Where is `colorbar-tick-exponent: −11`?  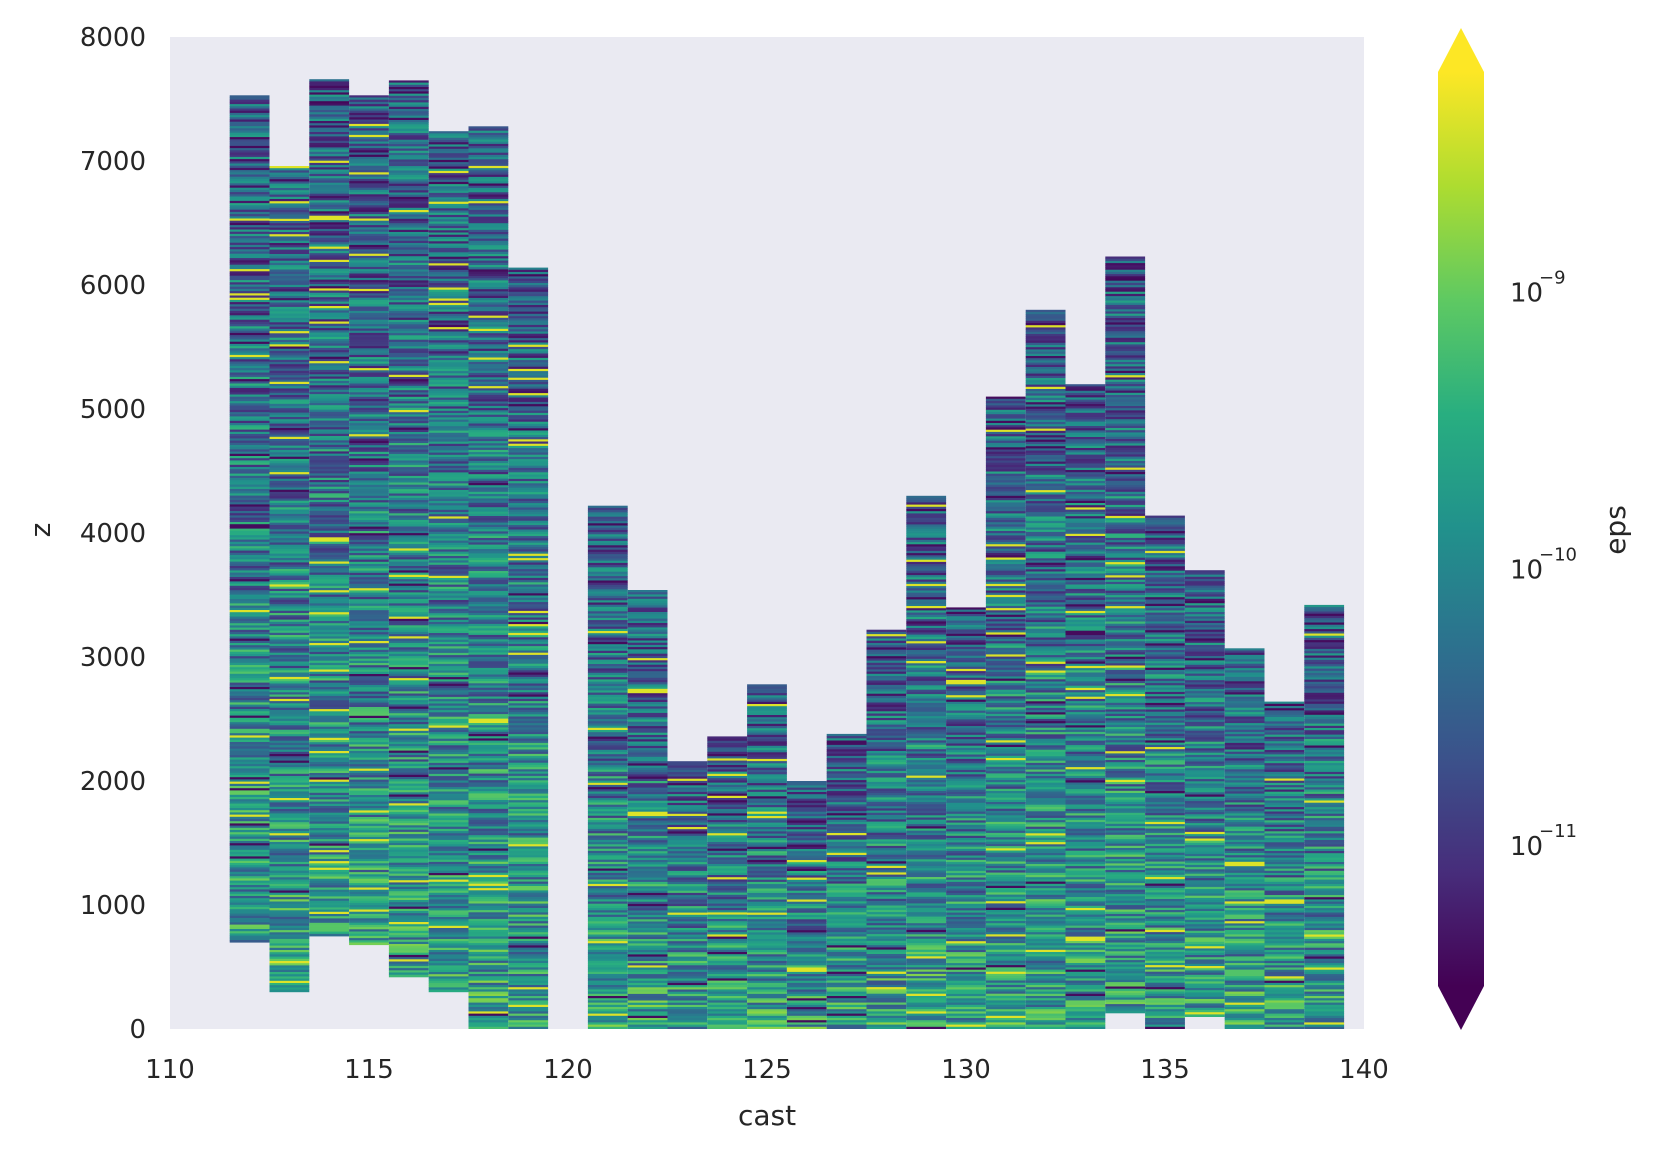
colorbar-tick-exponent: −11 is located at coordinates (1558, 831).